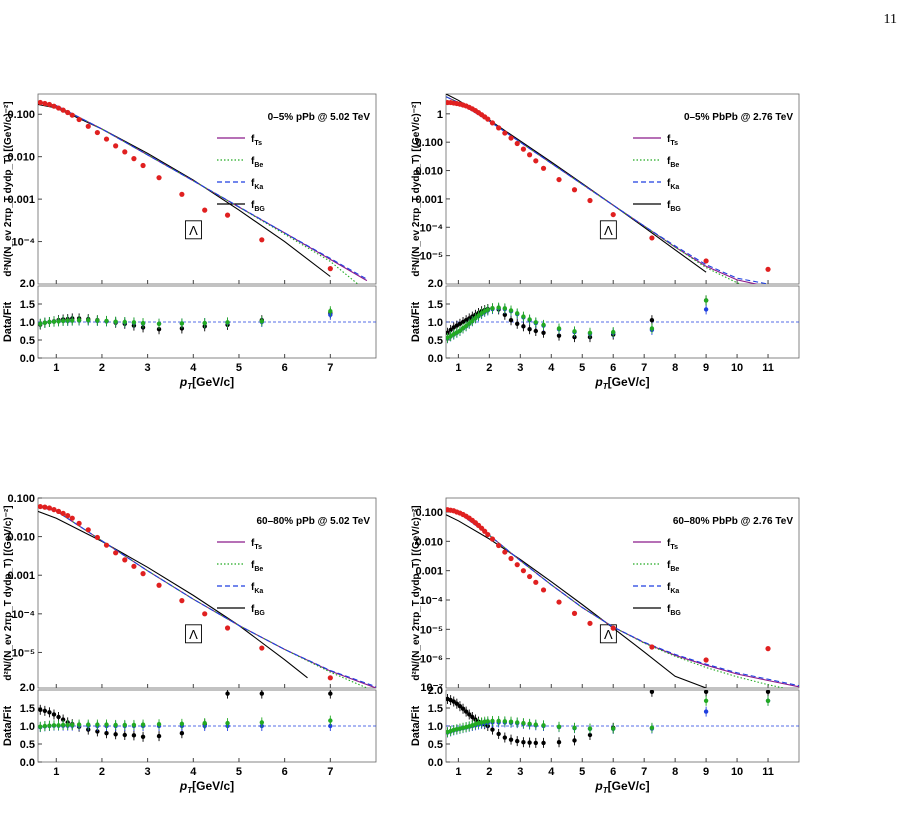  Describe the element at coordinates (21, 499) in the screenshot. I see `y-tick-label: 0.100` at that location.